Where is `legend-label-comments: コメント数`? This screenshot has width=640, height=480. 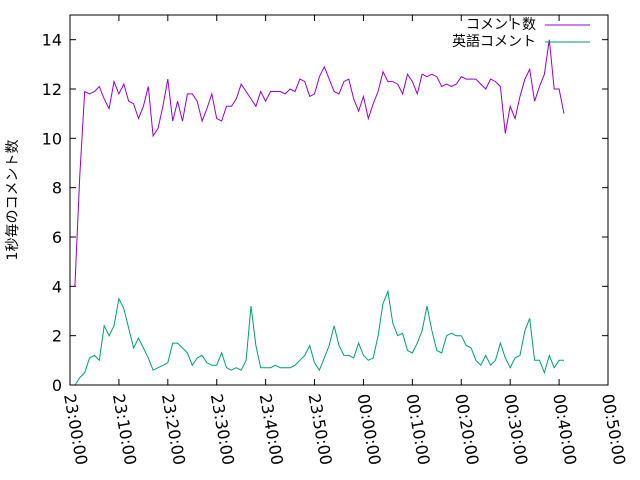
legend-label-comments: コメント数 is located at coordinates (501, 25).